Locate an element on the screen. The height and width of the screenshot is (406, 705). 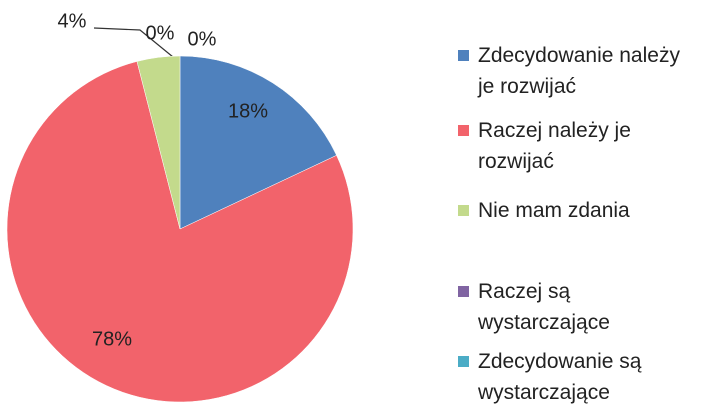
legend-item: Raczej są wystarczające is located at coordinates (571, 307).